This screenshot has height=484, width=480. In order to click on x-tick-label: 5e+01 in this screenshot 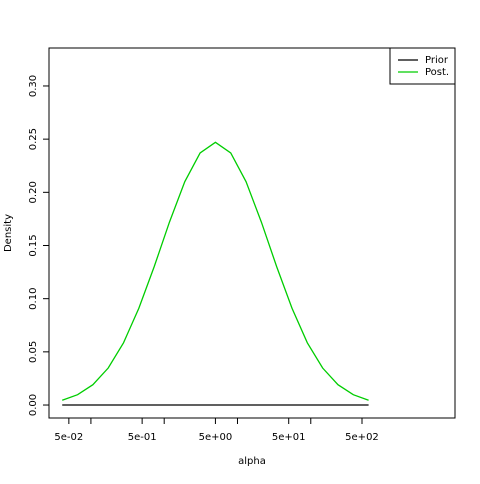, I will do `click(289, 437)`.